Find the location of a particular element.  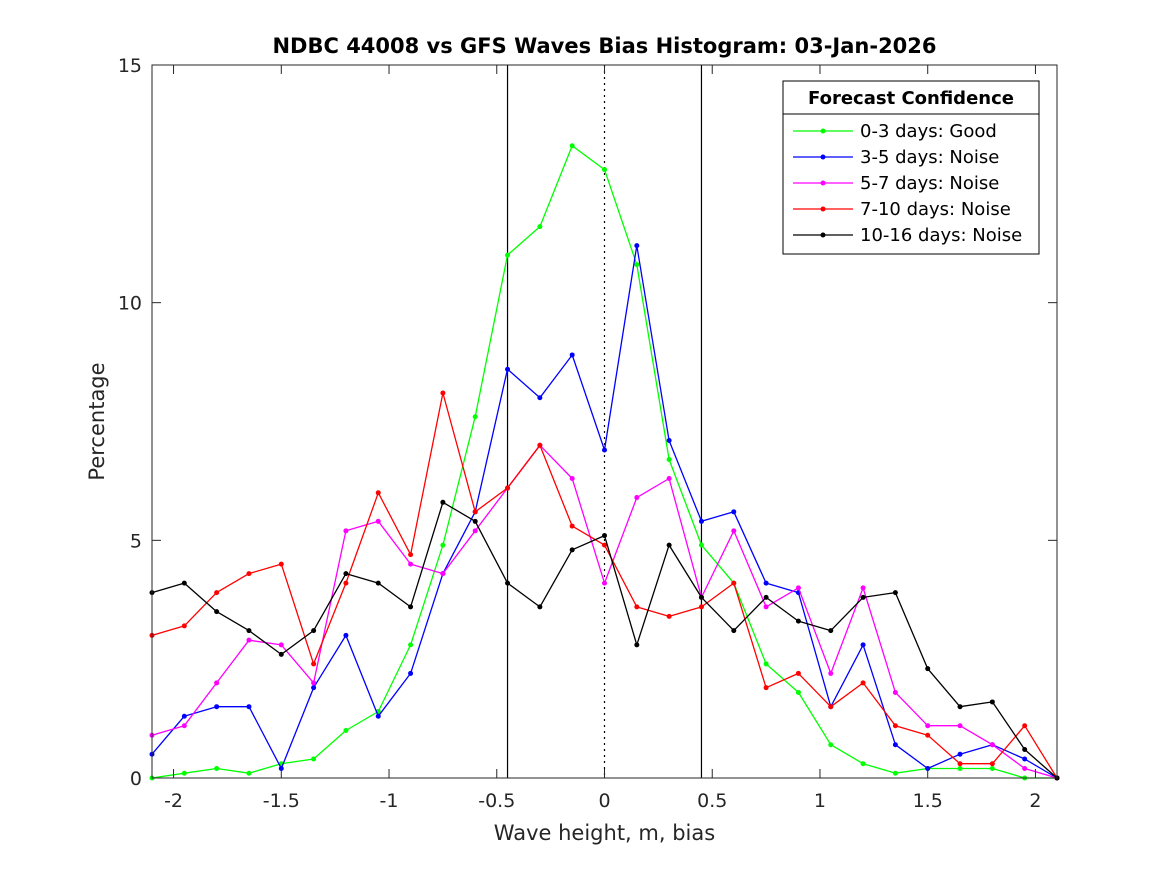

x-tick-label: 1.5 is located at coordinates (928, 801).